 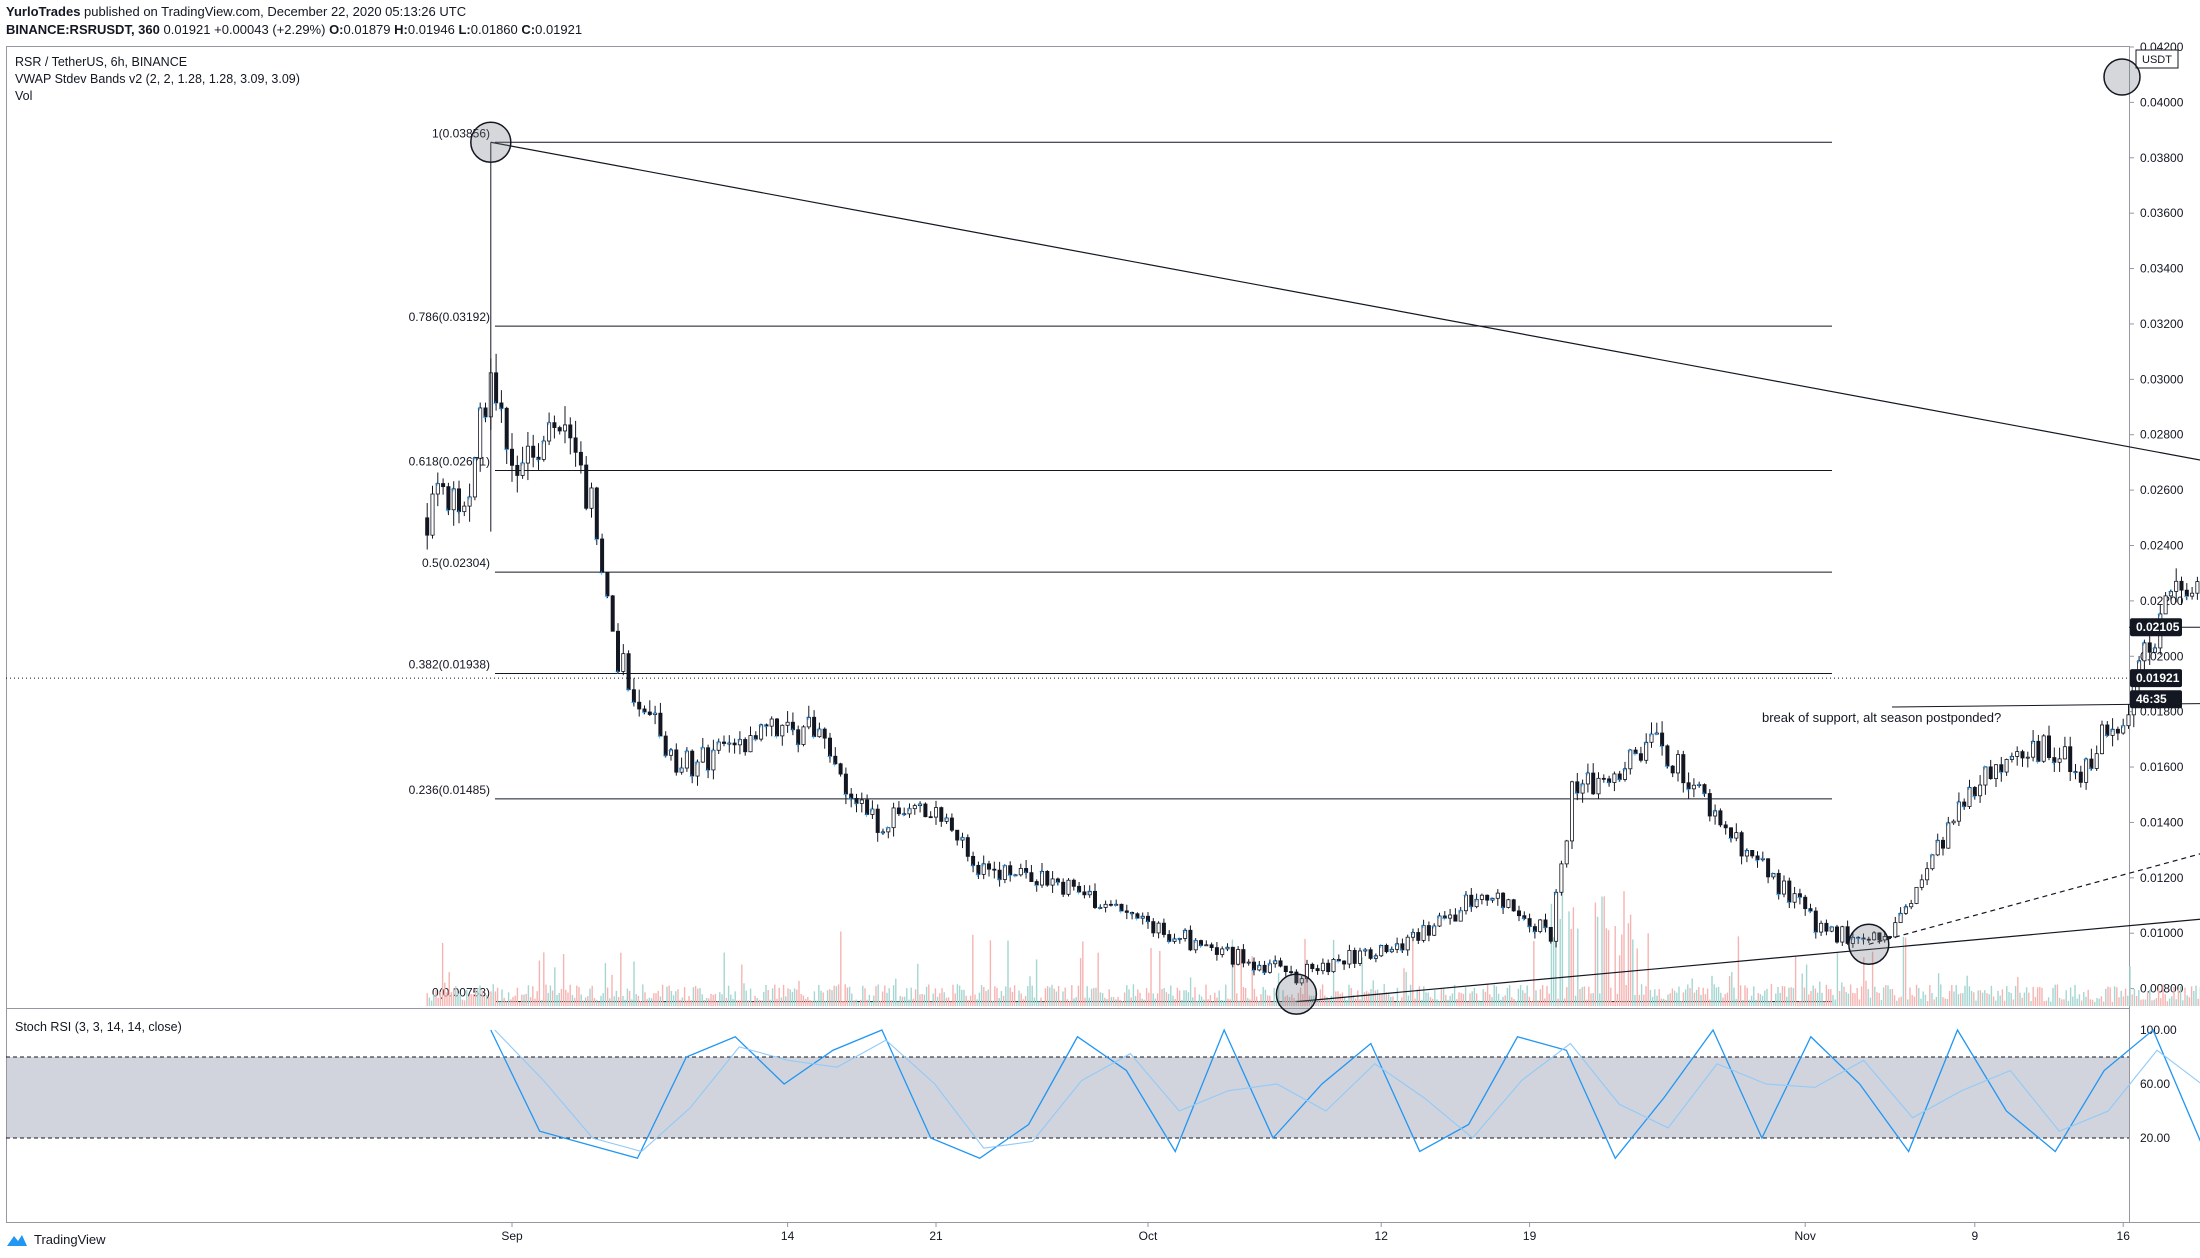 What do you see at coordinates (367, 29) in the screenshot?
I see `ohlc-open: 0.01879` at bounding box center [367, 29].